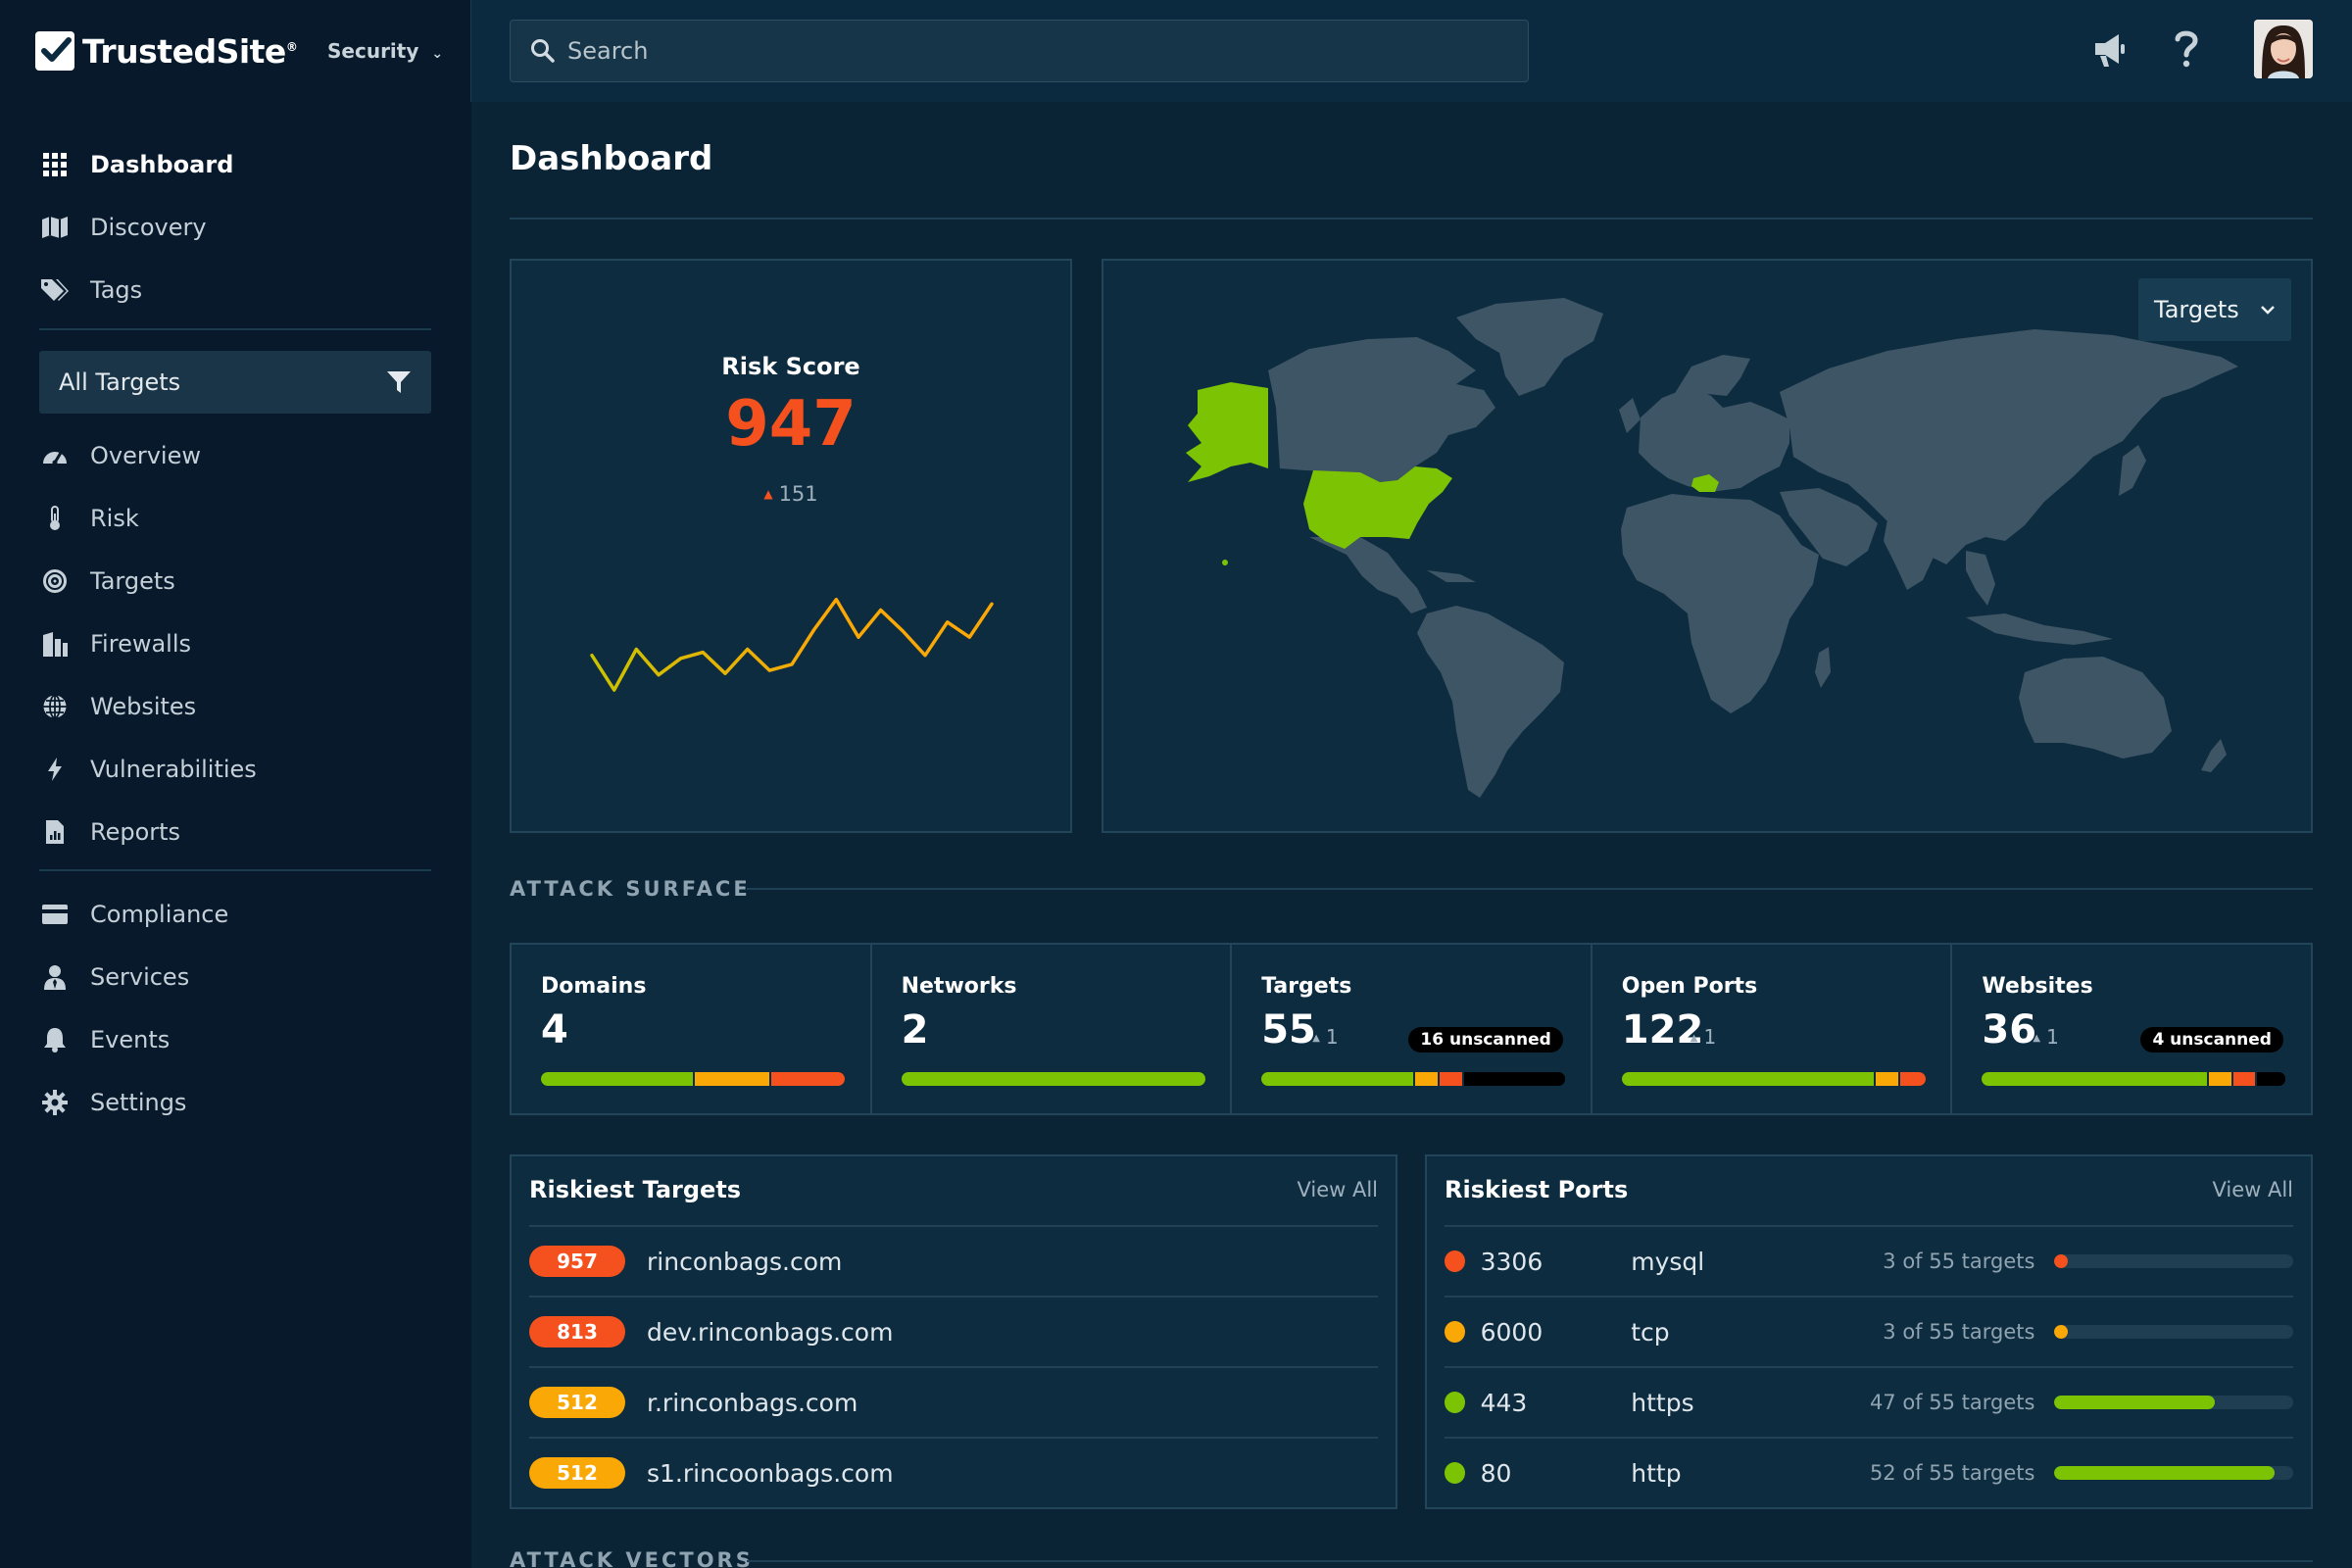 This screenshot has width=2352, height=1568. I want to click on stat-domains: Domains 4, so click(692, 1029).